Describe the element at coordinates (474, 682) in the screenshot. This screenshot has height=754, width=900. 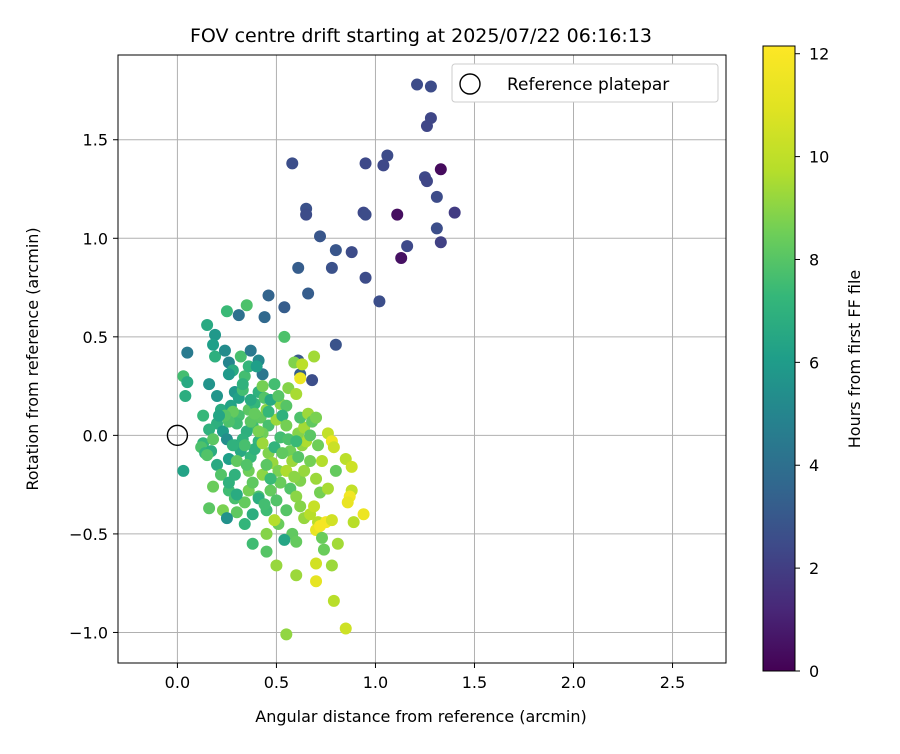
I see `x-tick-label: 1.5` at that location.